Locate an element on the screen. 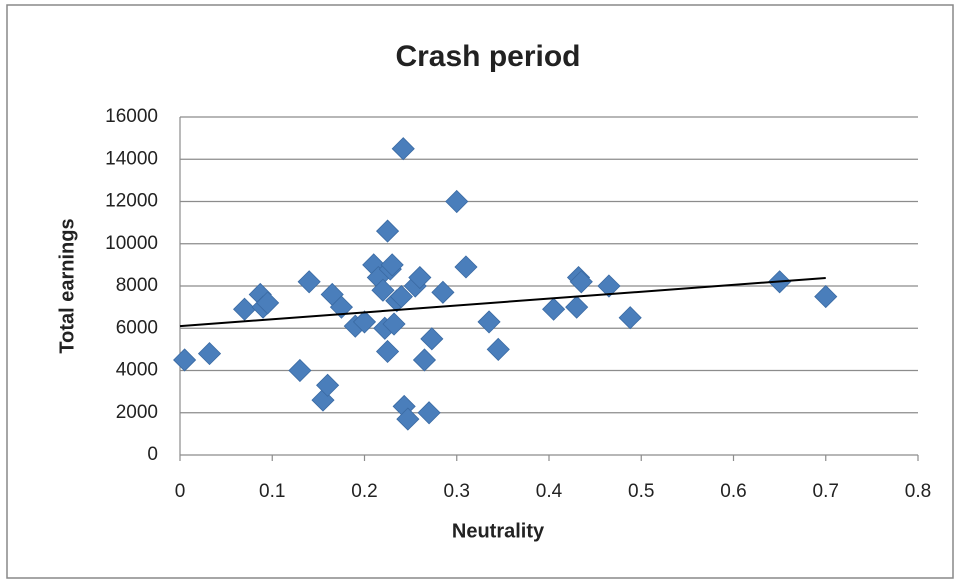 Image resolution: width=959 pixels, height=580 pixels. y-tick-label: 4000 is located at coordinates (137, 370).